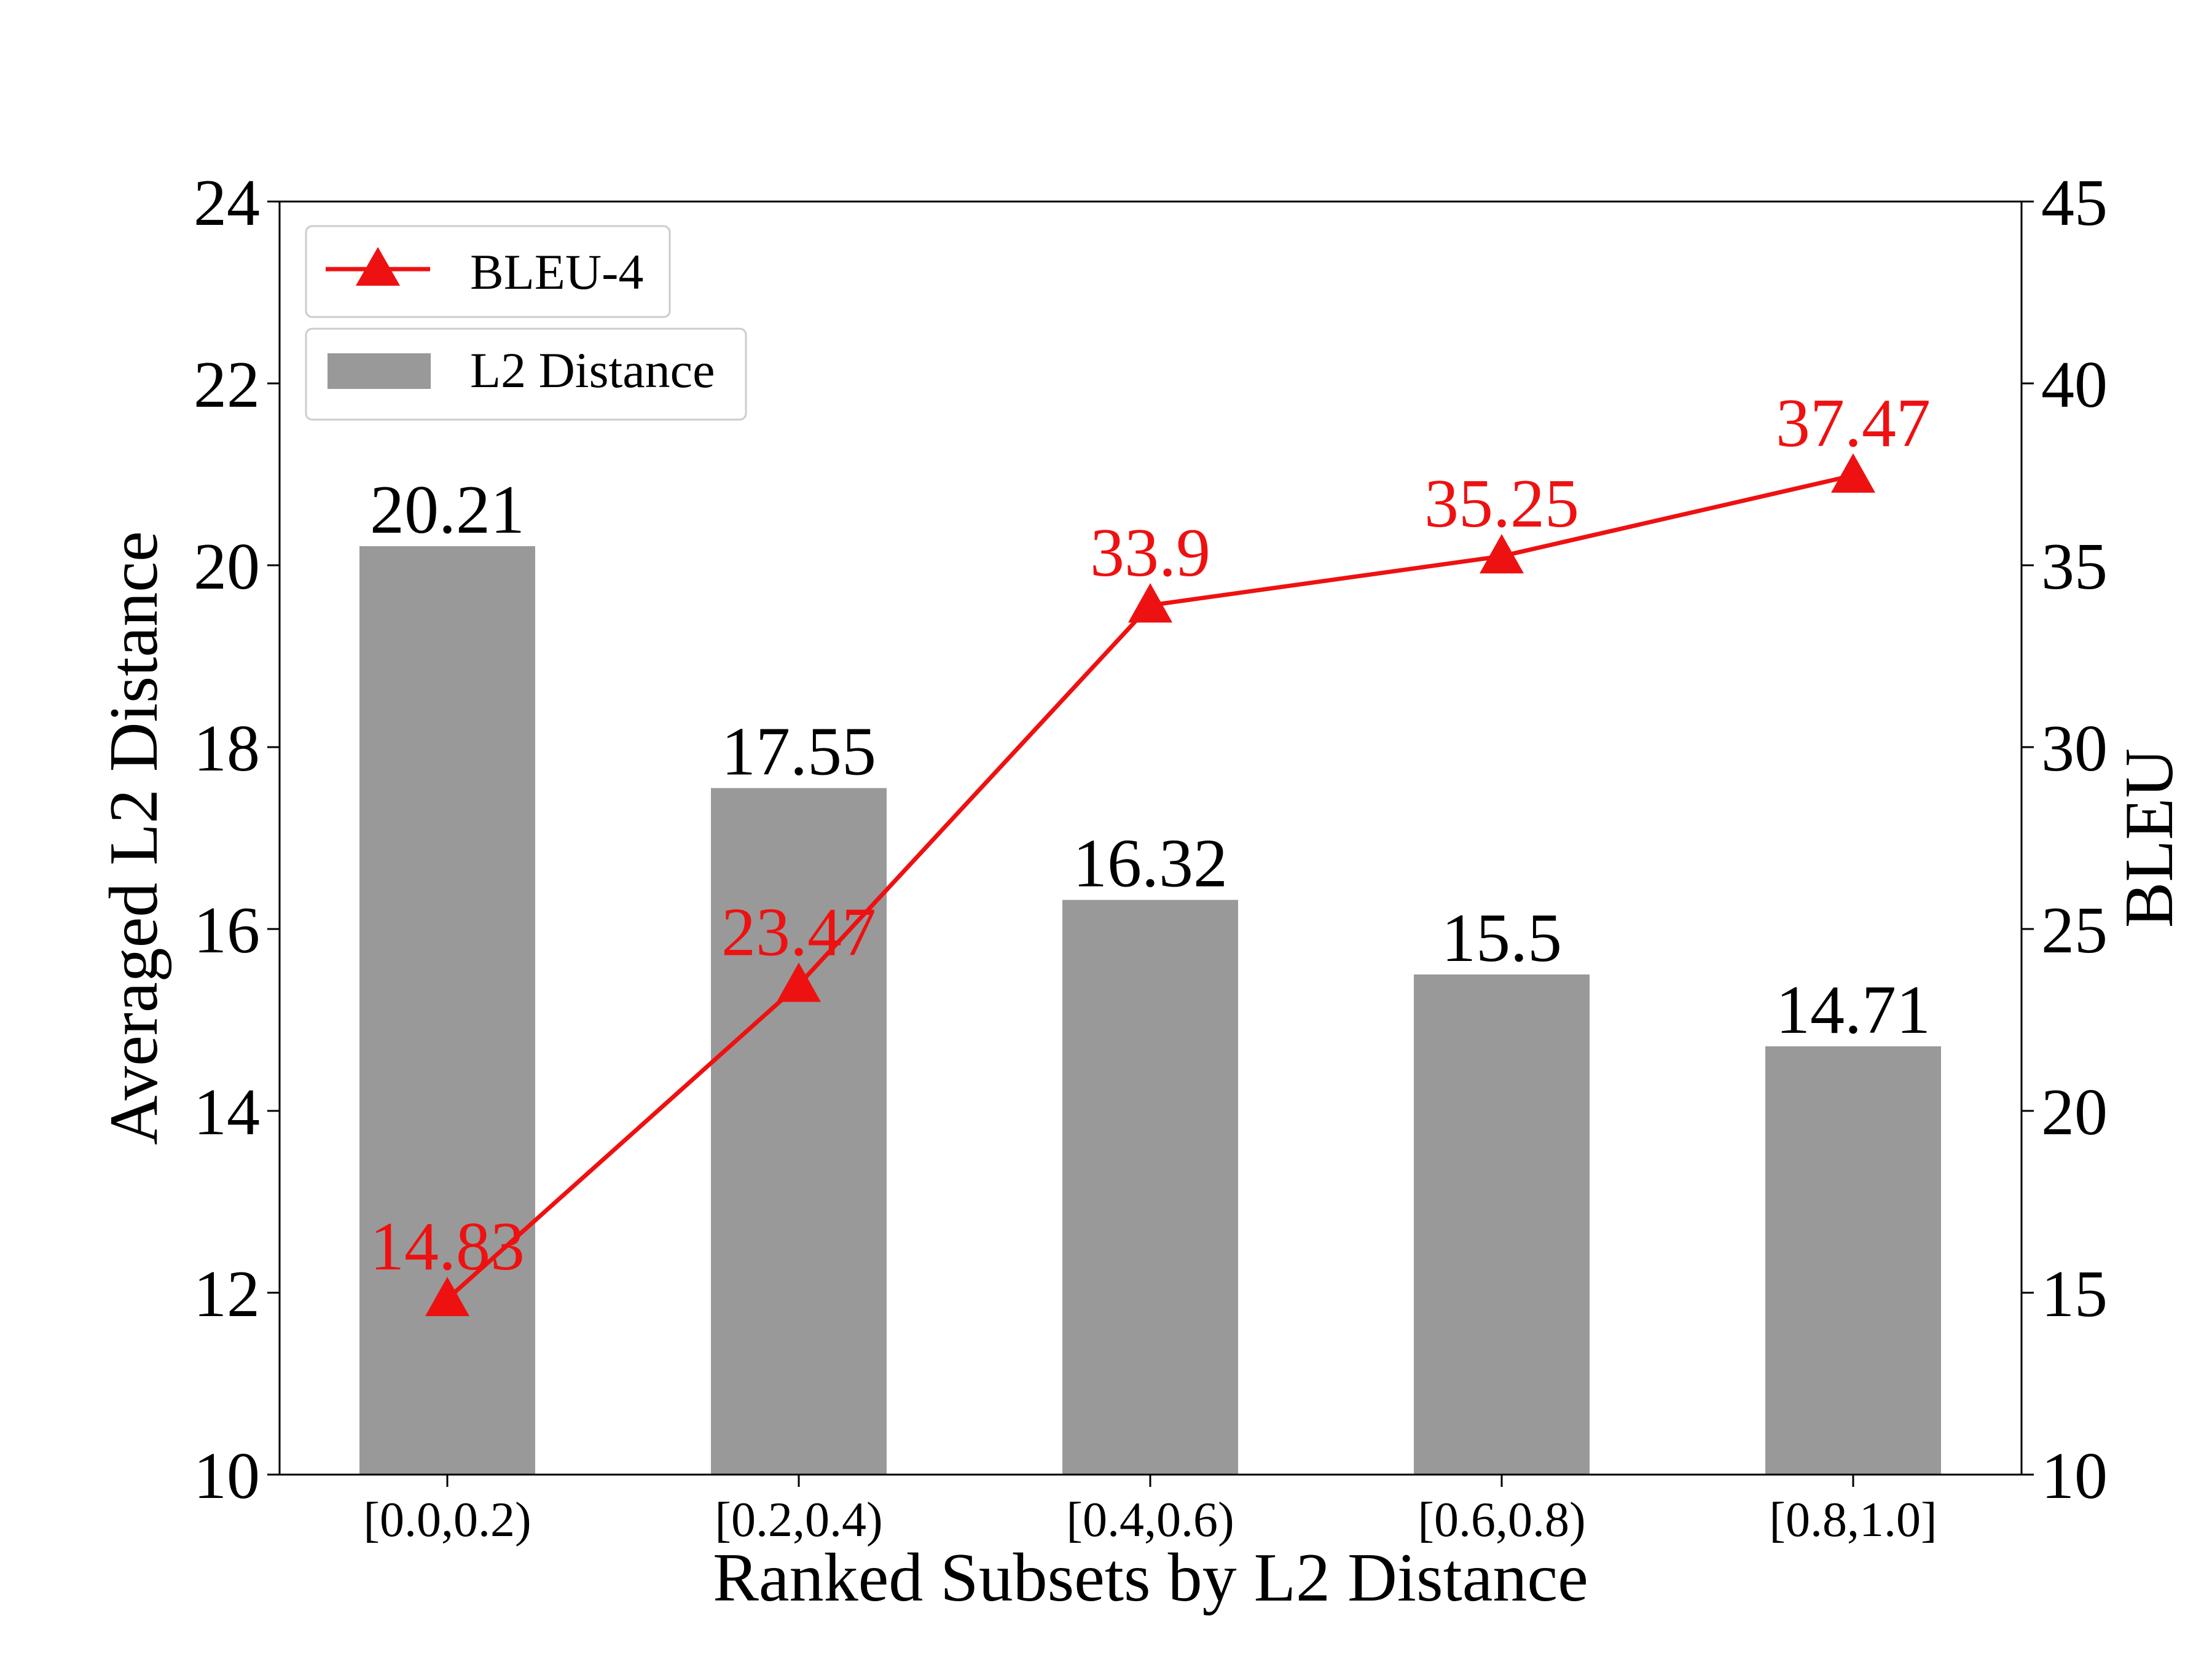 The height and width of the screenshot is (1662, 2212). I want to click on right-tick-label: 15, so click(2074, 1294).